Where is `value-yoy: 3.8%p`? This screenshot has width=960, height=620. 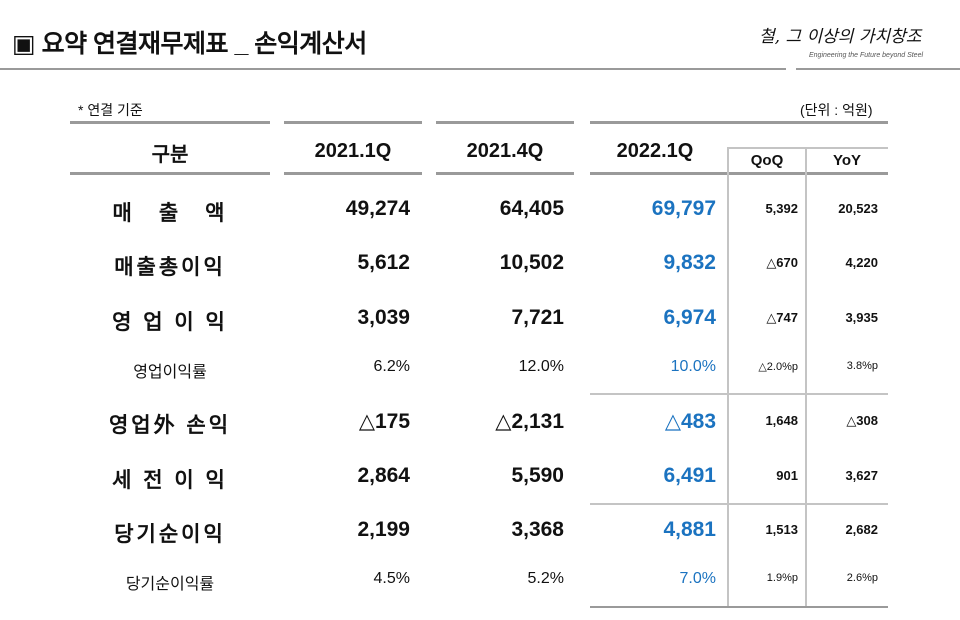 value-yoy: 3.8%p is located at coordinates (862, 366).